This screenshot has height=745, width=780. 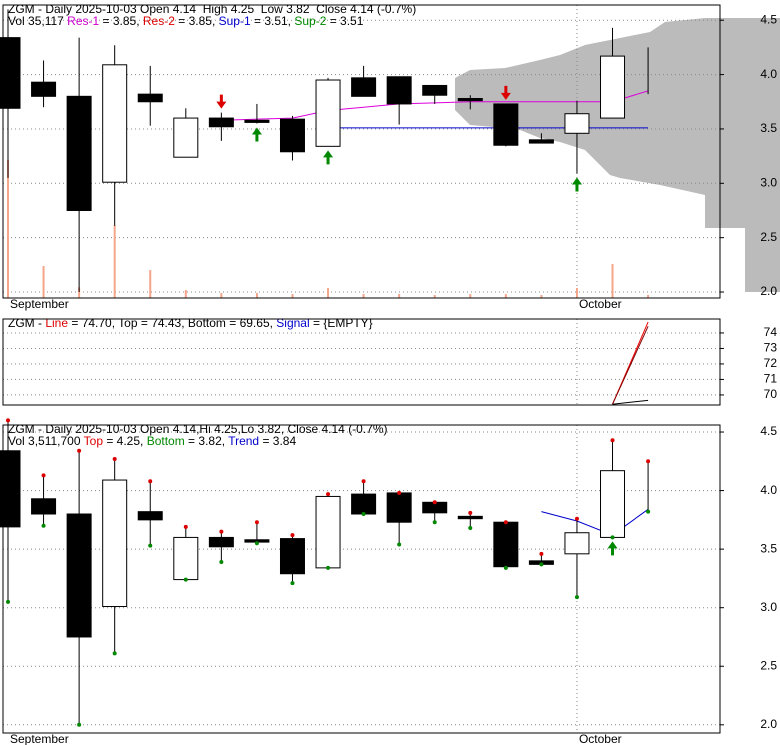 I want to click on y-tick-label: 2.0, so click(x=768, y=724).